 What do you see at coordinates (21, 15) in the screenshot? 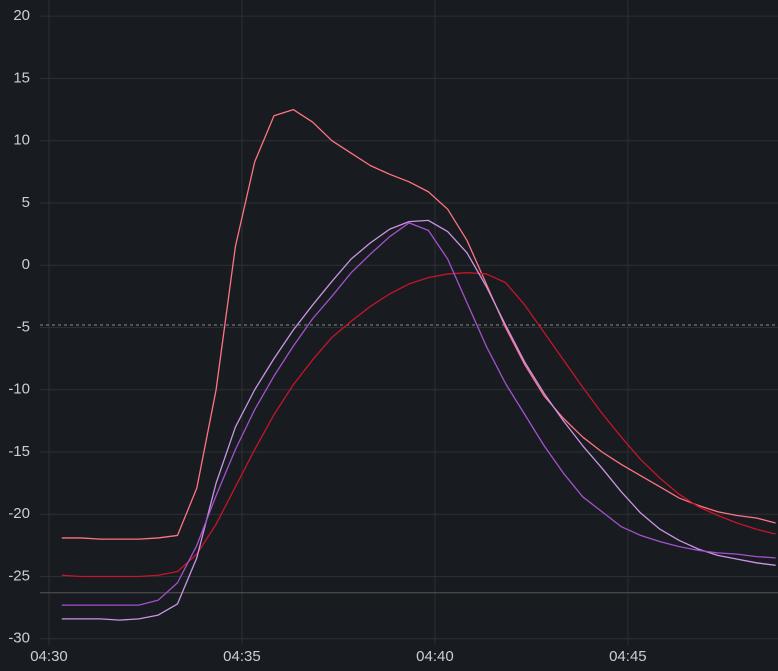
I see `y-tick-label: 20` at bounding box center [21, 15].